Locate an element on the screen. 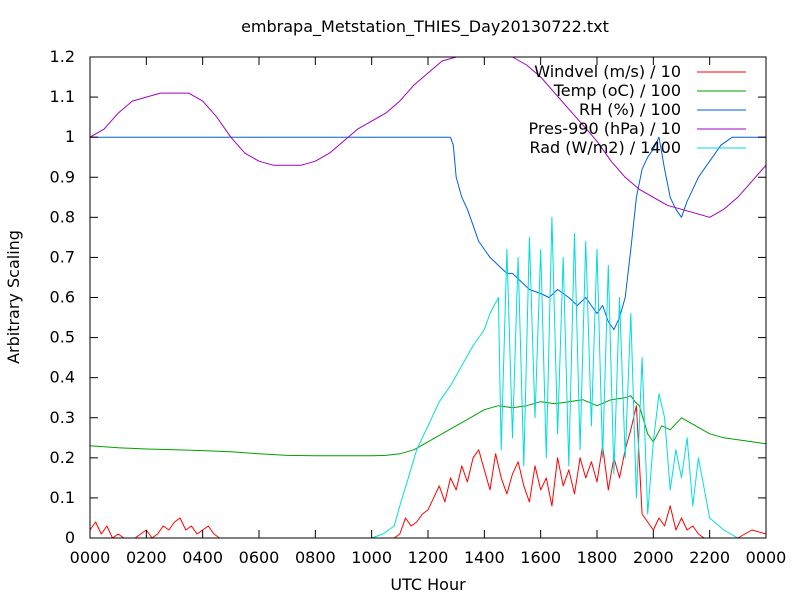 The width and height of the screenshot is (800, 600). legend-label-3: RH (%) / 100 is located at coordinates (630, 109).